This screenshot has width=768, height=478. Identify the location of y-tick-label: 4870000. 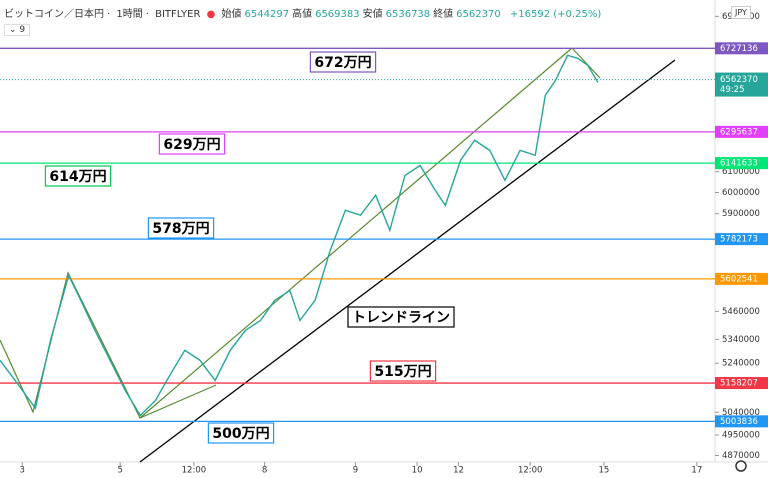
(741, 456).